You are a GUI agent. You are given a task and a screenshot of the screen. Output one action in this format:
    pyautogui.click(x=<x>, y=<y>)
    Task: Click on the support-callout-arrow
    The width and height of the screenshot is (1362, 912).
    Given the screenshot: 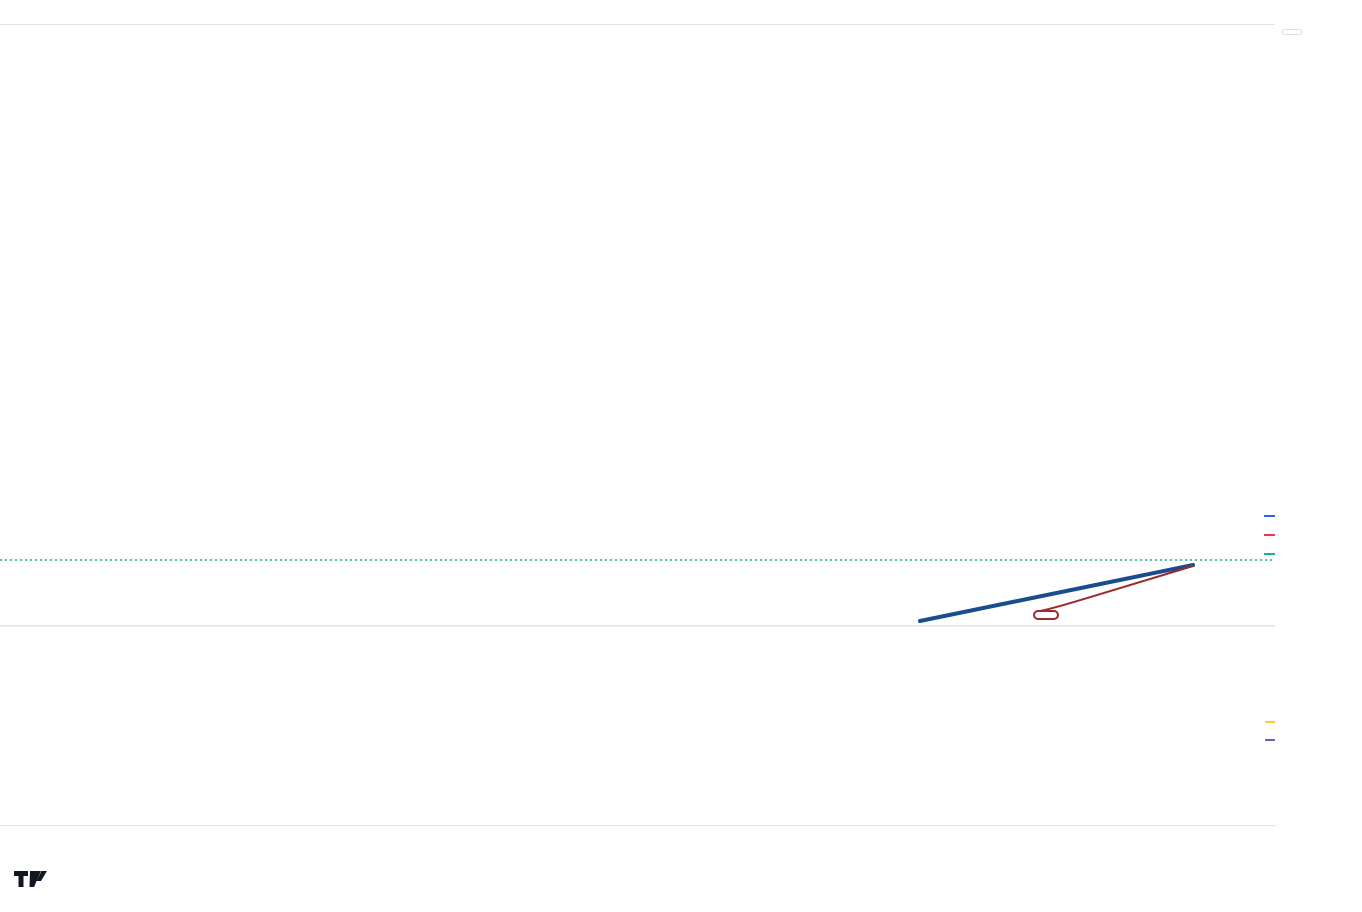 What is the action you would take?
    pyautogui.click(x=1116, y=588)
    